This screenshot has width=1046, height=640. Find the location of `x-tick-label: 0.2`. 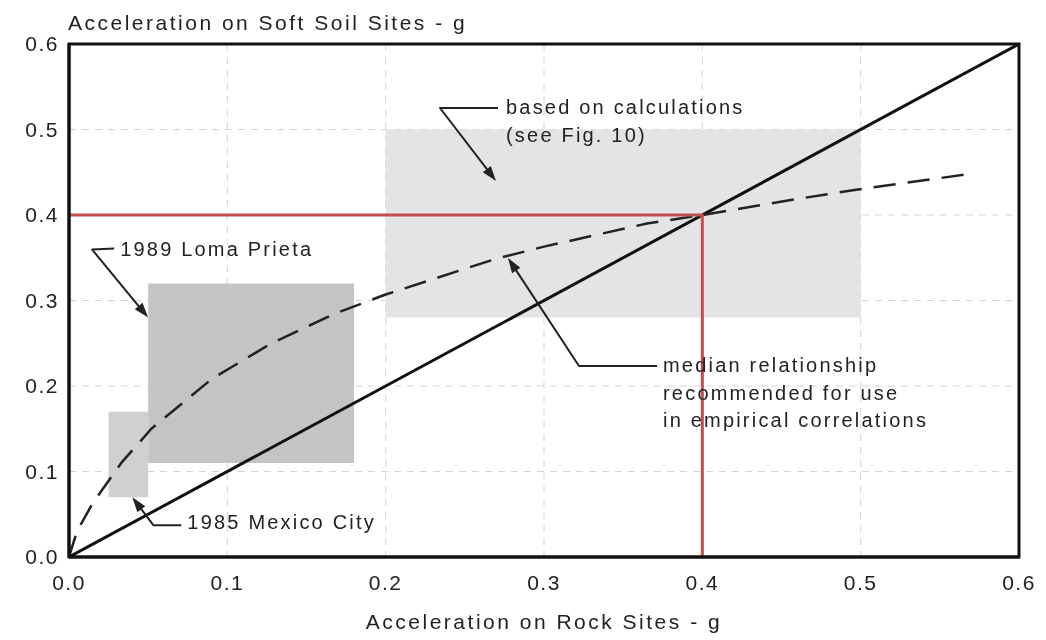

x-tick-label: 0.2 is located at coordinates (385, 582).